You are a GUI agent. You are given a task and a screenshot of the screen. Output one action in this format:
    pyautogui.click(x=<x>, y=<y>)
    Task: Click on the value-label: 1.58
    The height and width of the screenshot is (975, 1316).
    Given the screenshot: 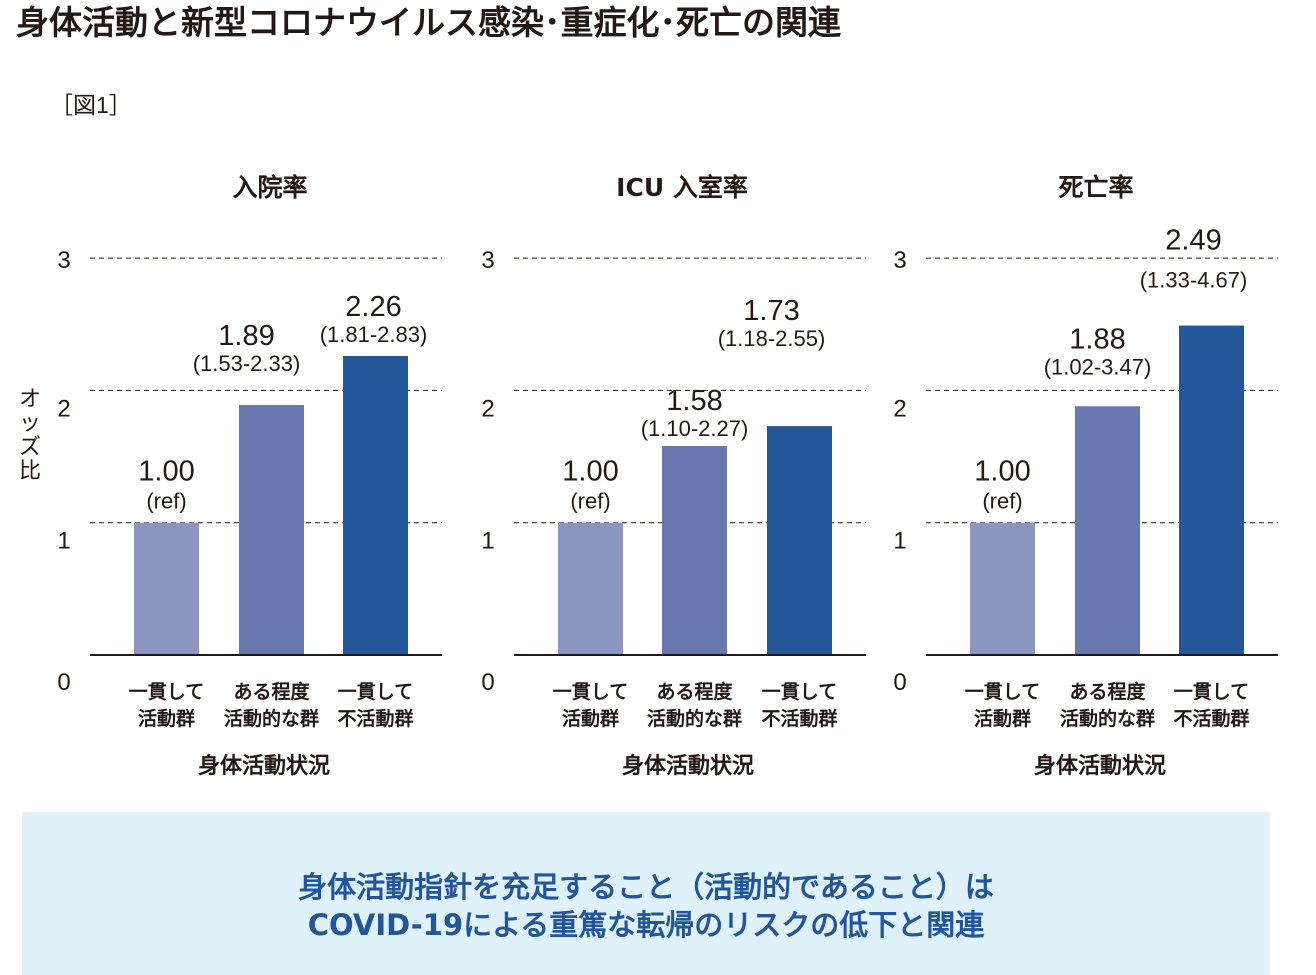 What is the action you would take?
    pyautogui.click(x=694, y=401)
    